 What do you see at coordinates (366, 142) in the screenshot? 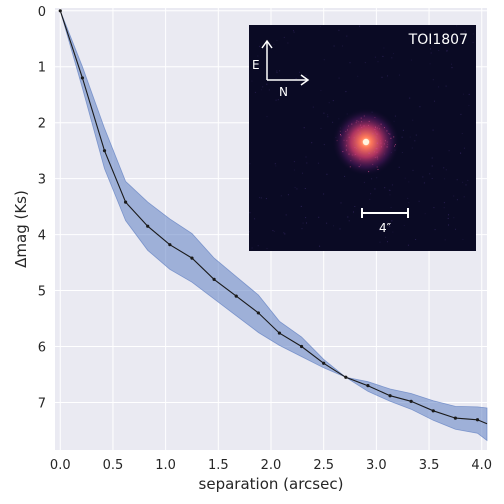
I see `star-image` at bounding box center [366, 142].